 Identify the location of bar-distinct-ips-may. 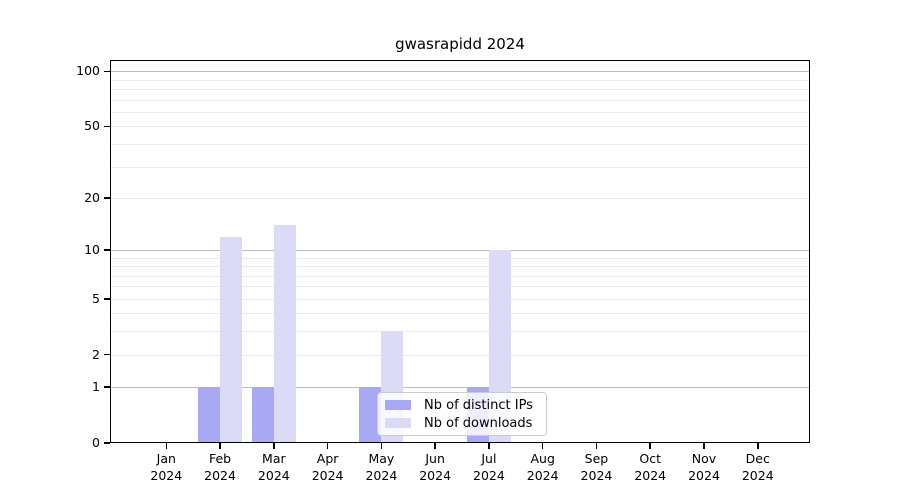
(370, 415).